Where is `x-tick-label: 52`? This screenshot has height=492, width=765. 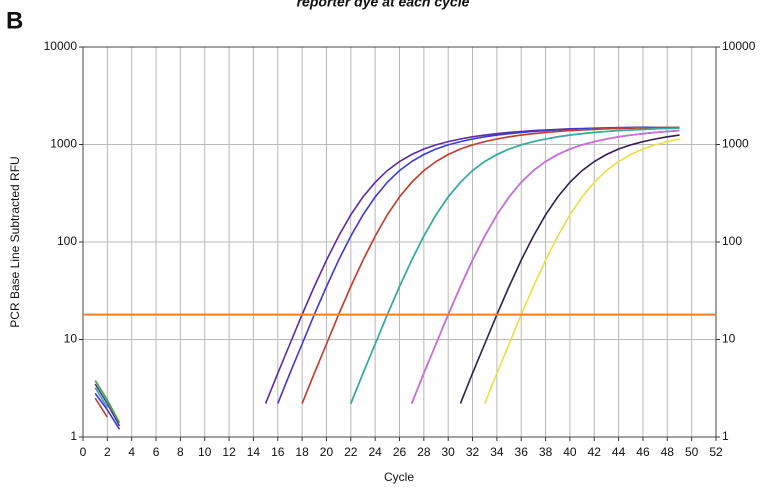 x-tick-label: 52 is located at coordinates (716, 452).